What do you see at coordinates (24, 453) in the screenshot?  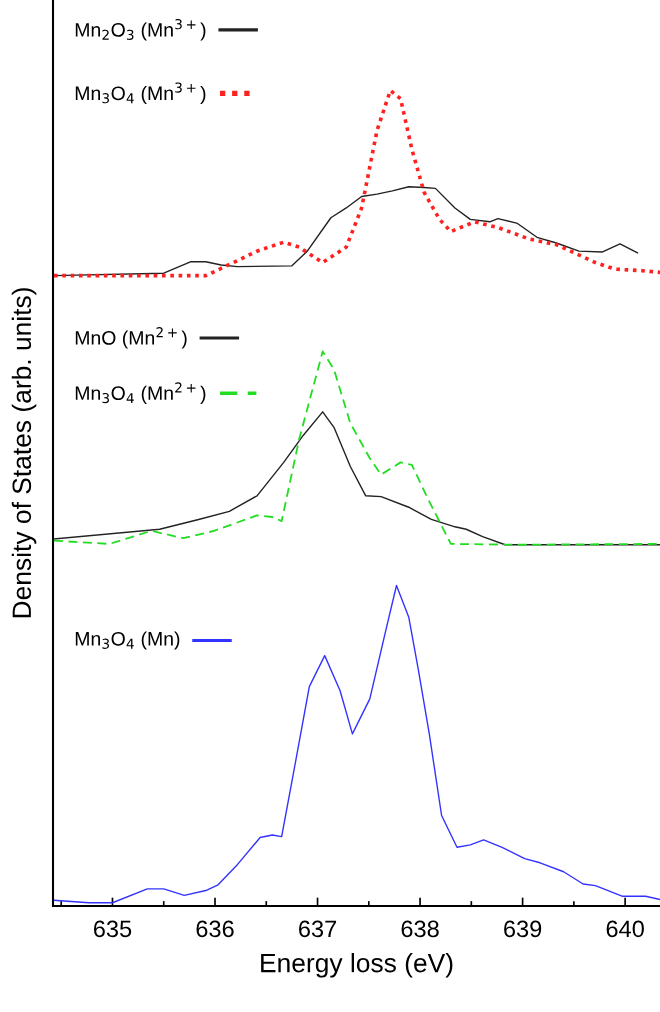 I see `y-axis-title: Density of States (arb. units)` at bounding box center [24, 453].